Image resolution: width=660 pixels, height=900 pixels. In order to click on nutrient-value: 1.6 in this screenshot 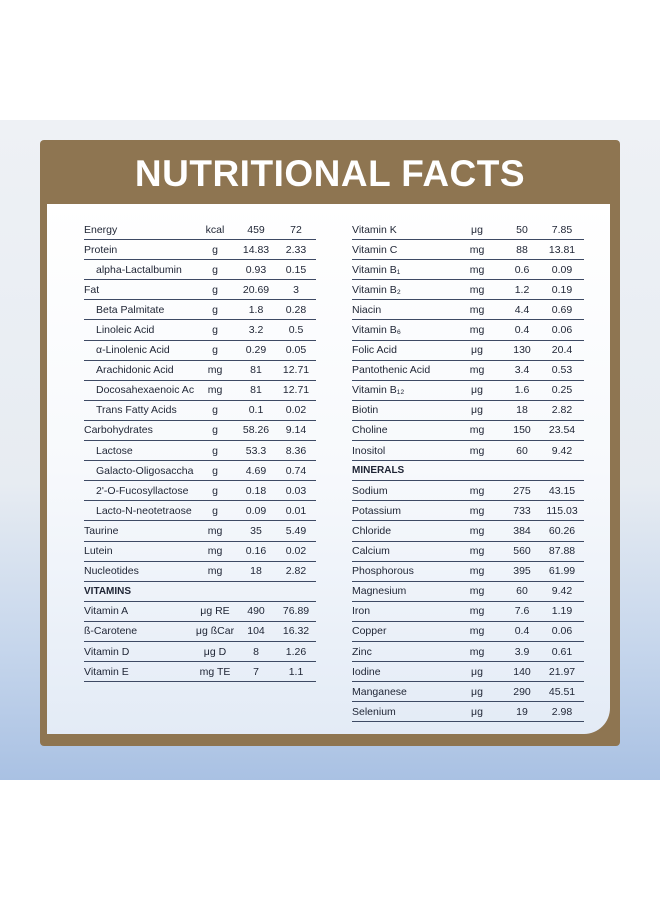, I will do `click(522, 390)`.